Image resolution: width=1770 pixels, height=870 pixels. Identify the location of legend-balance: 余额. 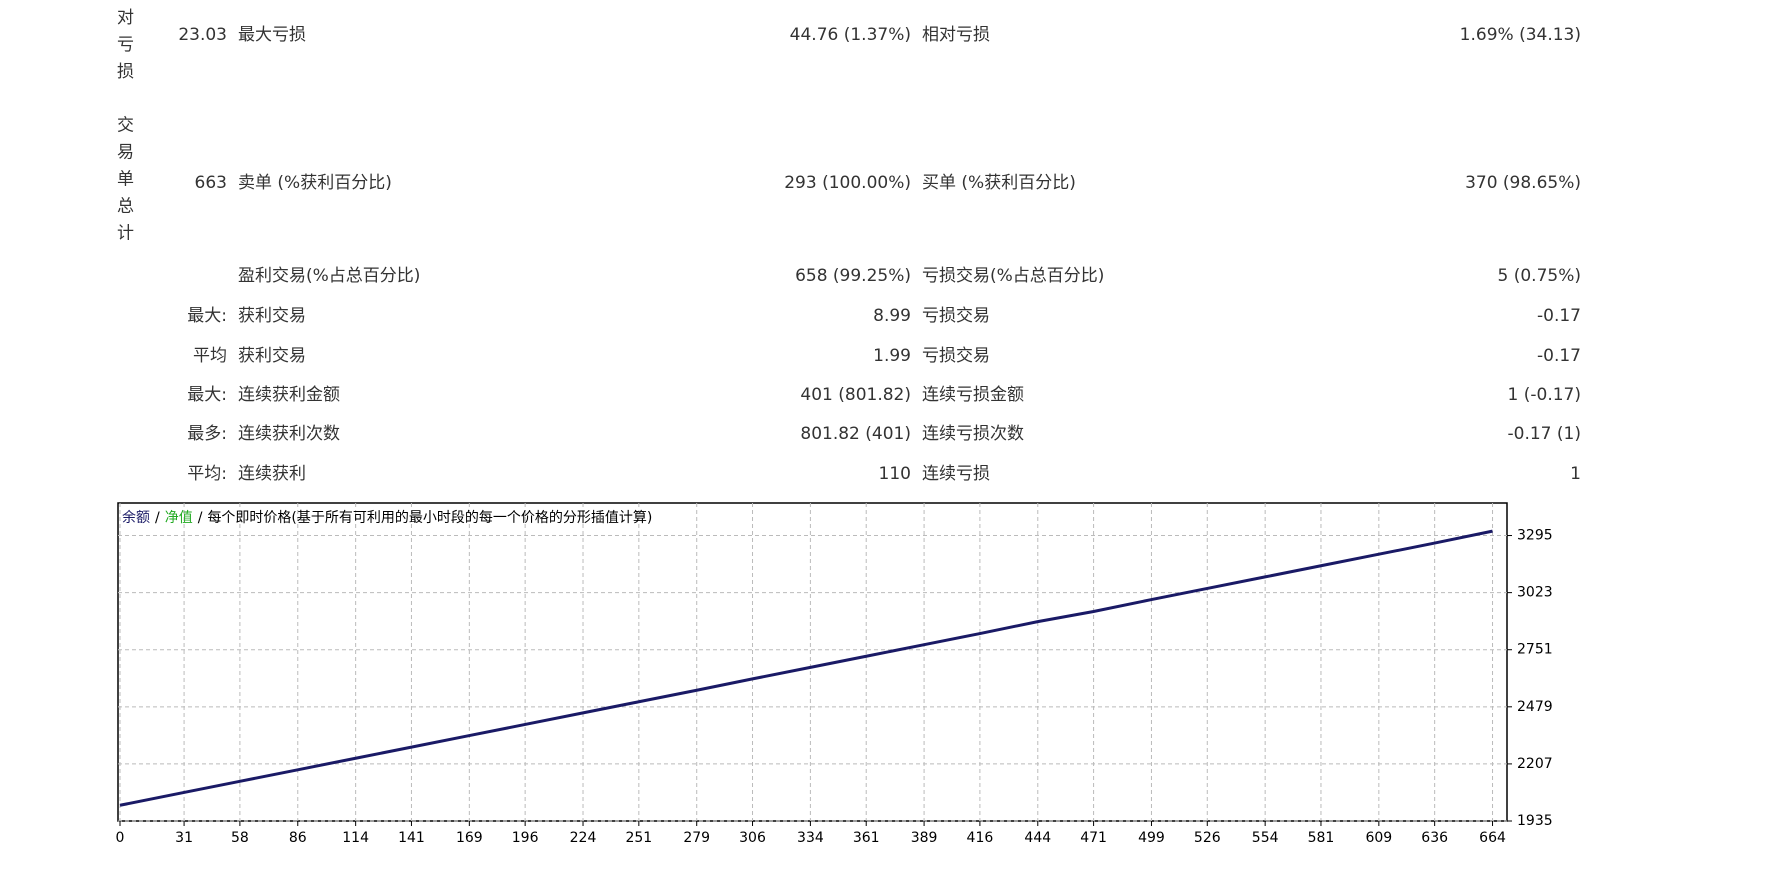
(136, 517).